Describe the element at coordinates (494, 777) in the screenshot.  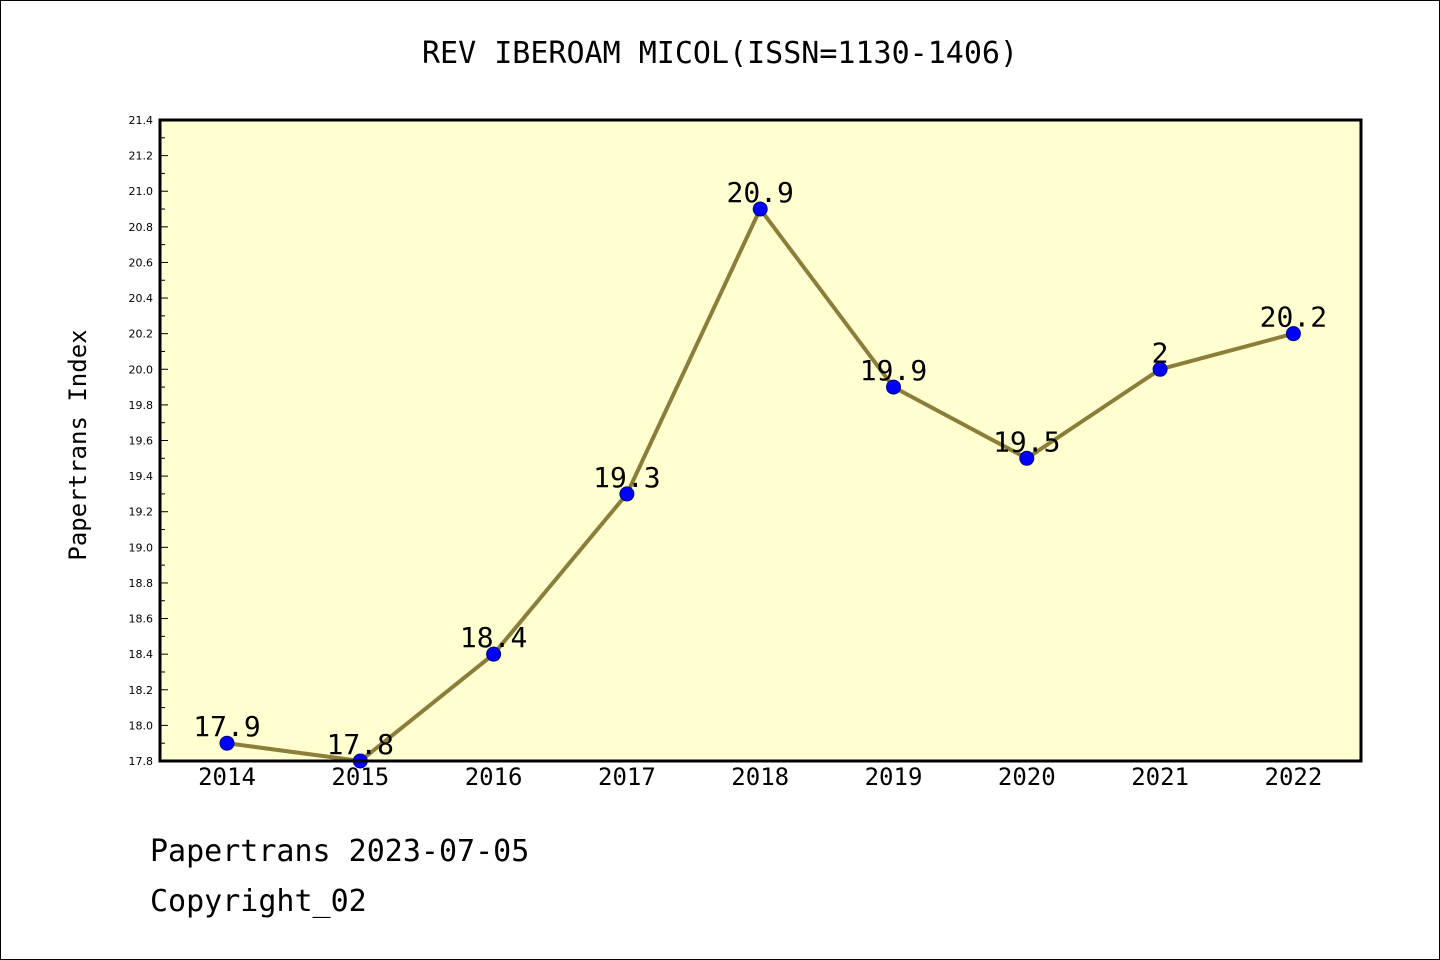
I see `x-tick-label: 2016` at that location.